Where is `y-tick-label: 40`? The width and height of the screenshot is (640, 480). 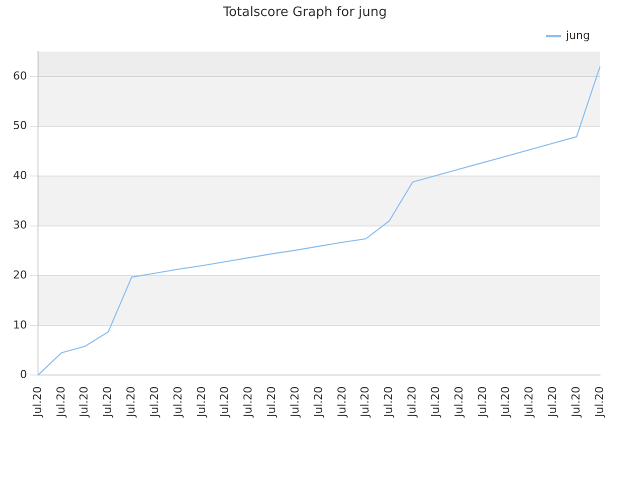 y-tick-label: 40 is located at coordinates (19, 175).